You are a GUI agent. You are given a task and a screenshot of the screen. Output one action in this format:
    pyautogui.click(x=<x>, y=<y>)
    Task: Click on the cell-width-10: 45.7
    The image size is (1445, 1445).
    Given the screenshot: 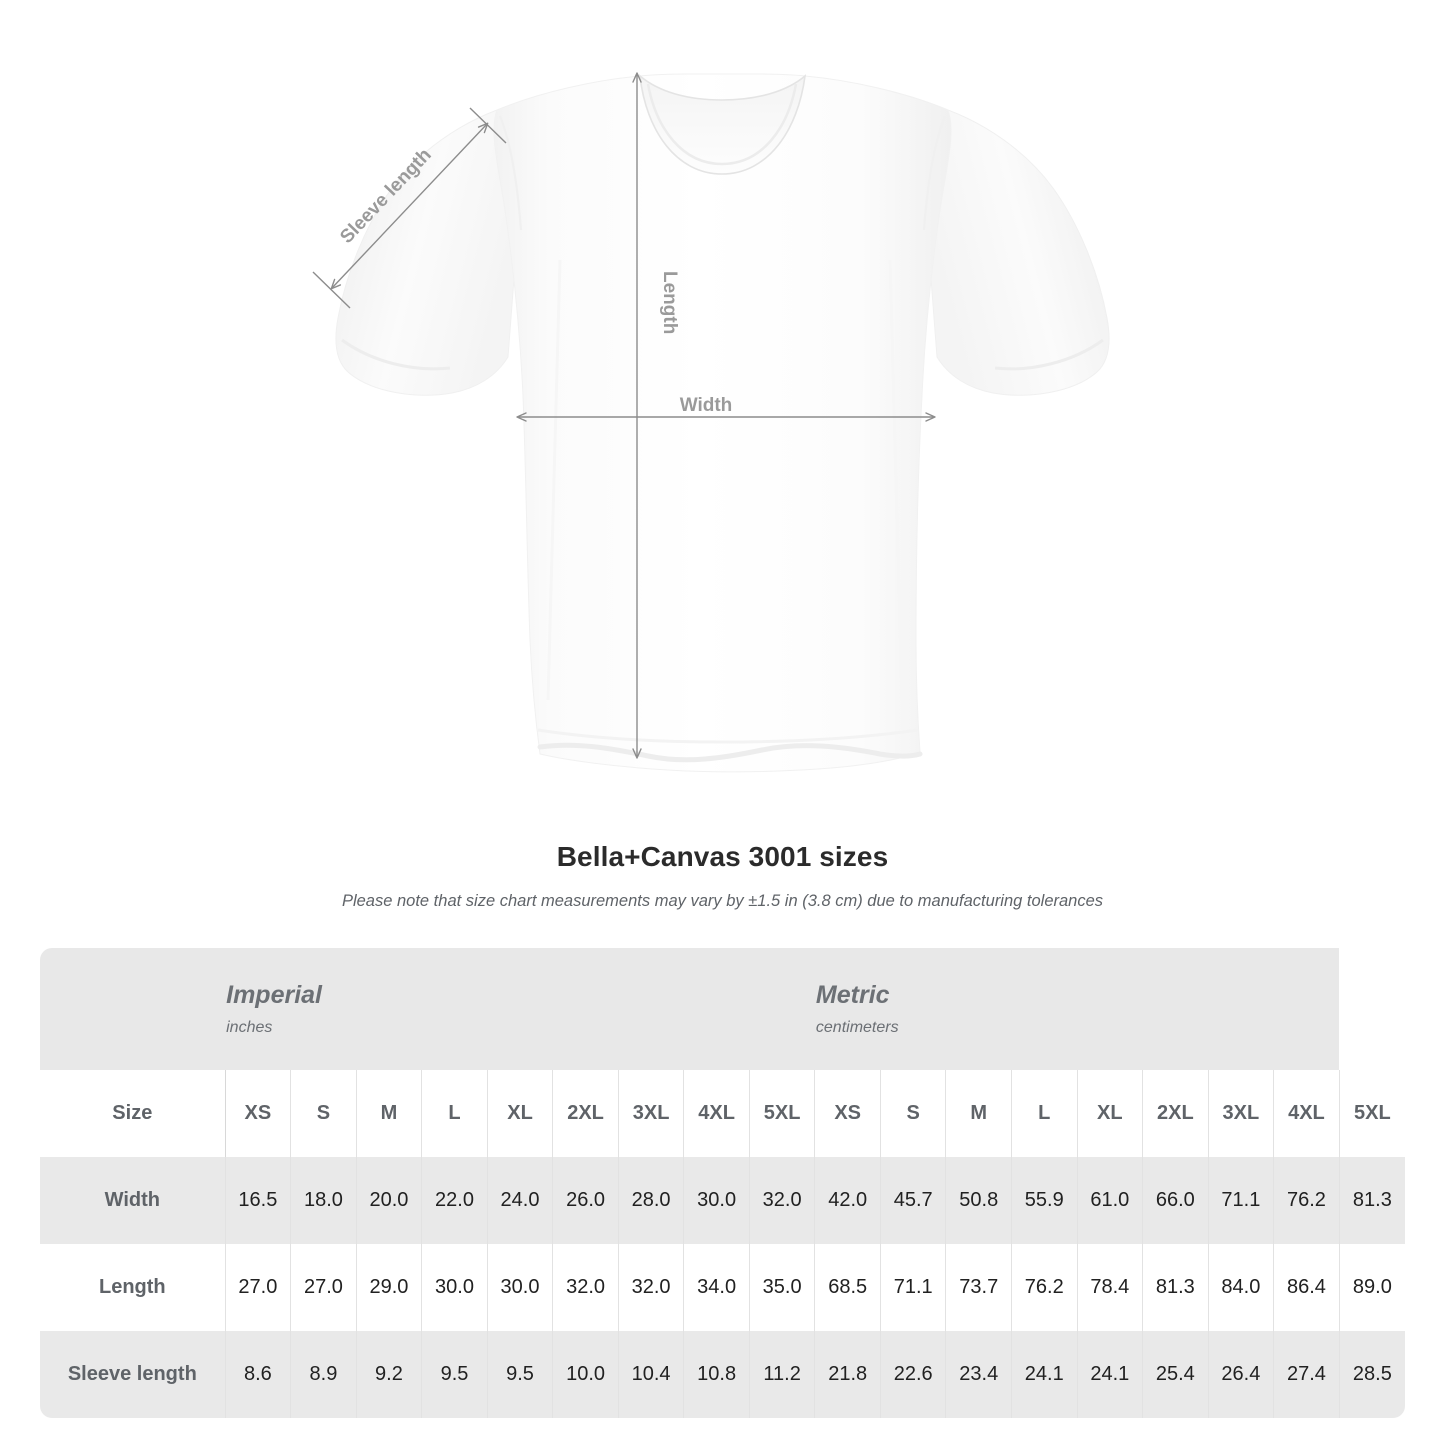 What is the action you would take?
    pyautogui.click(x=912, y=1200)
    